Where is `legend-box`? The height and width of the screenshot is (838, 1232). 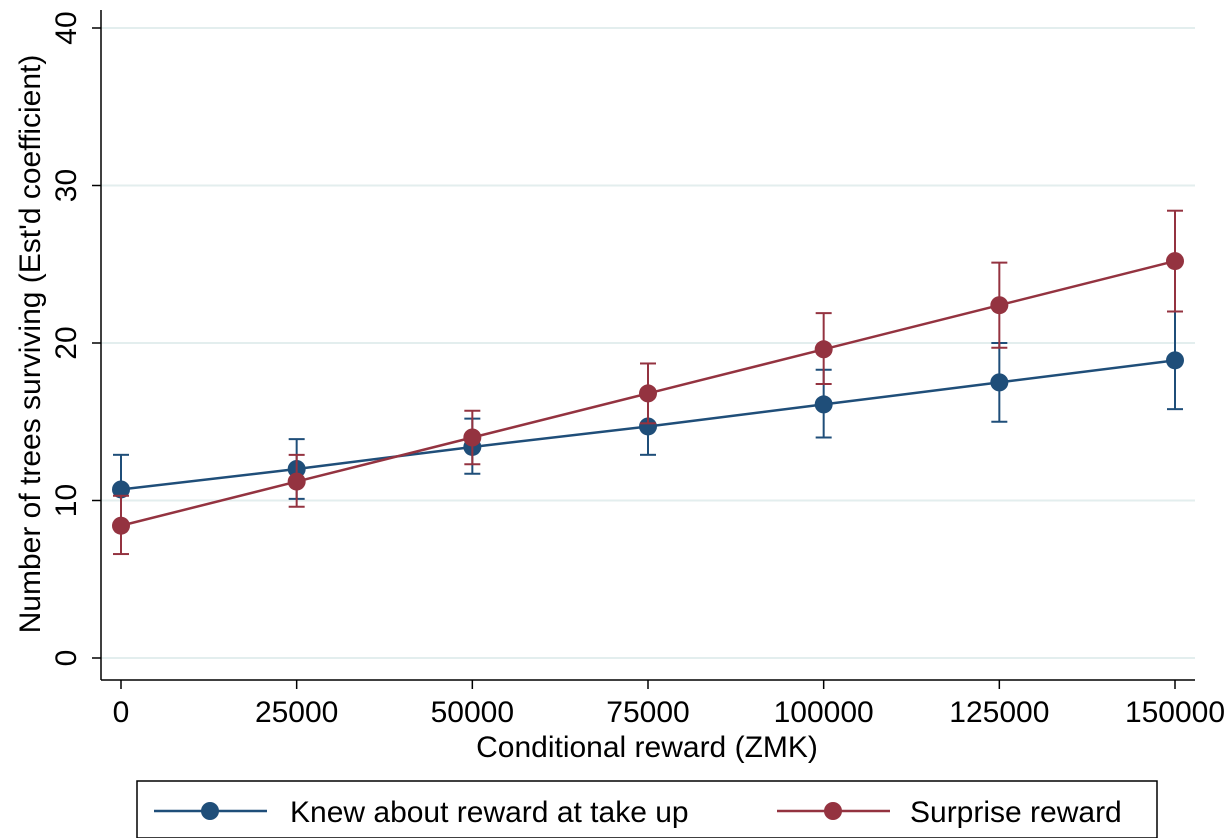 legend-box is located at coordinates (647, 809).